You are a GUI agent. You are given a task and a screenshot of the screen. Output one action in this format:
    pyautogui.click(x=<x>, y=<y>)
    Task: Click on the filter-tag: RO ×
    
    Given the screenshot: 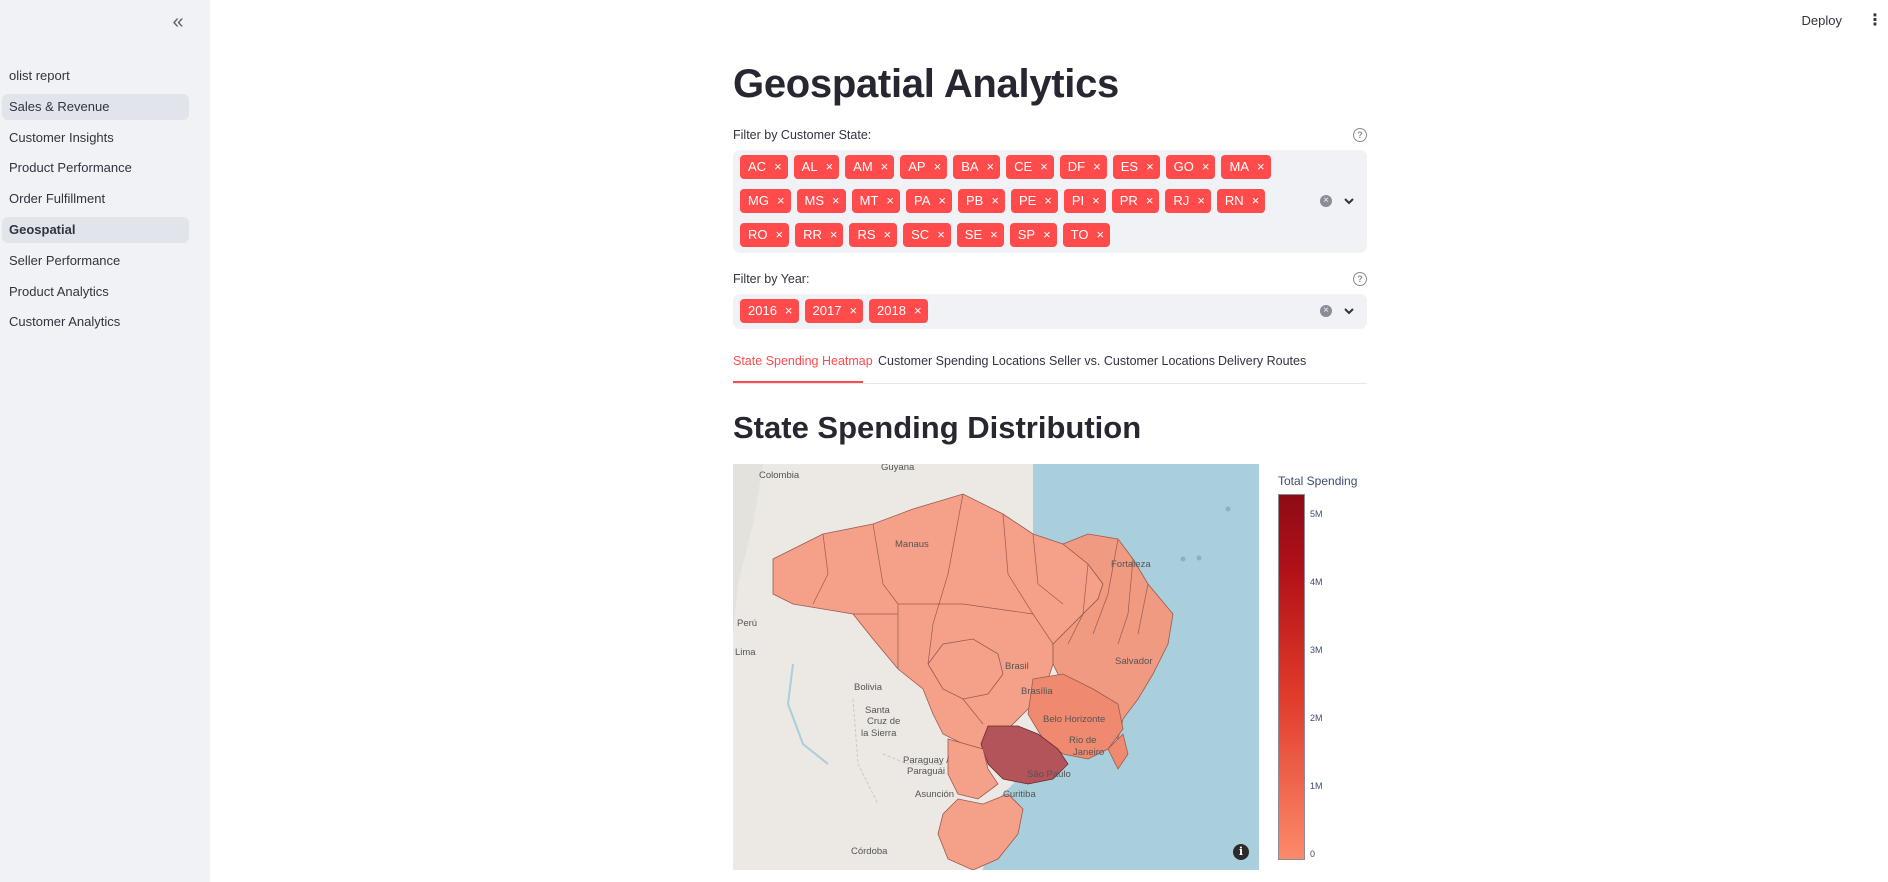 What is the action you would take?
    pyautogui.click(x=765, y=235)
    